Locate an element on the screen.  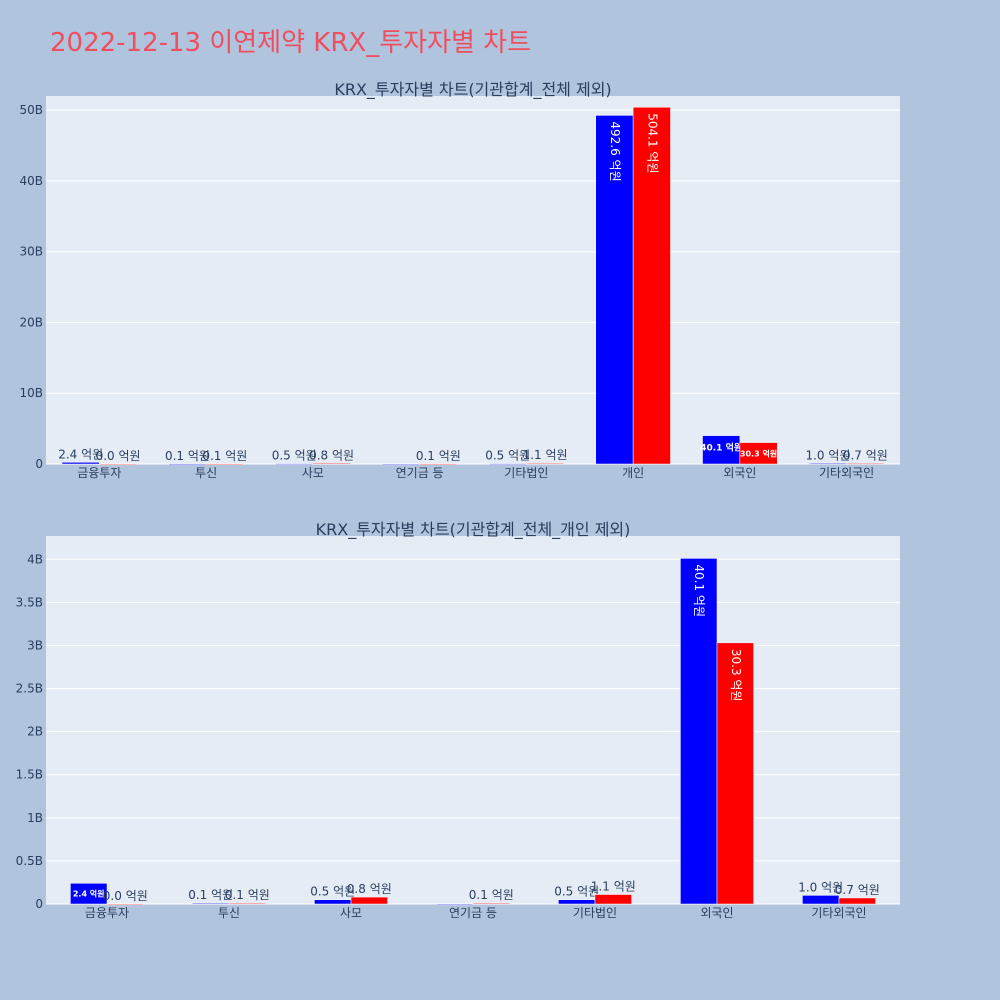
y-tick-label: 2.5B is located at coordinates (29, 689).